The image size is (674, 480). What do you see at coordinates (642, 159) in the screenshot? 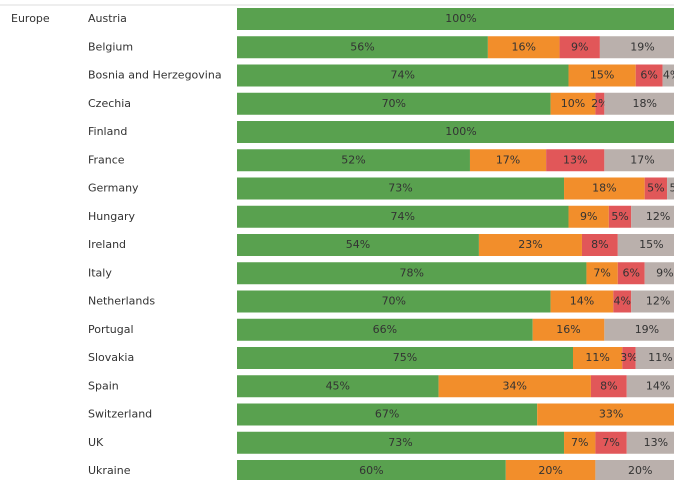
I see `data-label: 17%` at bounding box center [642, 159].